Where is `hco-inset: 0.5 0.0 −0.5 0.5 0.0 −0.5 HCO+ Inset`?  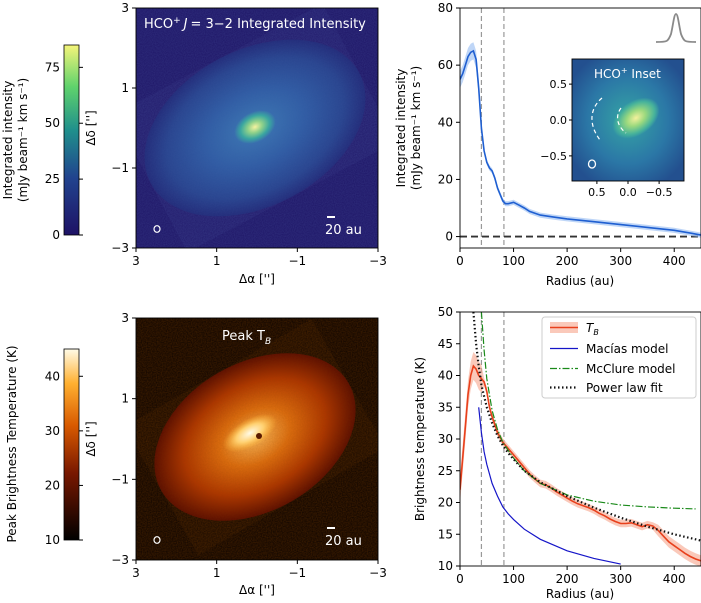
hco-inset: 0.5 0.0 −0.5 0.5 0.0 −0.5 HCO+ Inset is located at coordinates (612, 128).